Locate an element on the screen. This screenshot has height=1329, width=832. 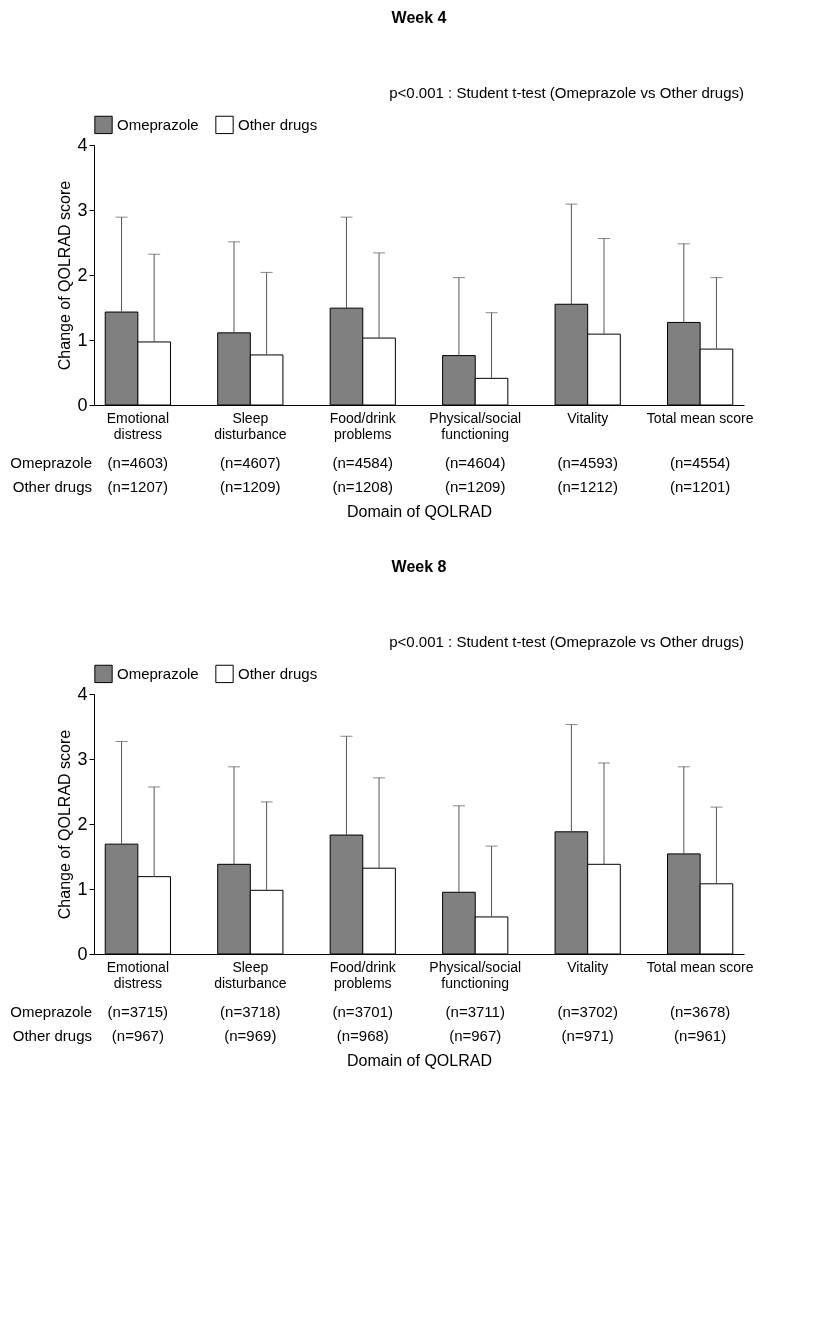
text: (n=4607) is located at coordinates (250, 462).